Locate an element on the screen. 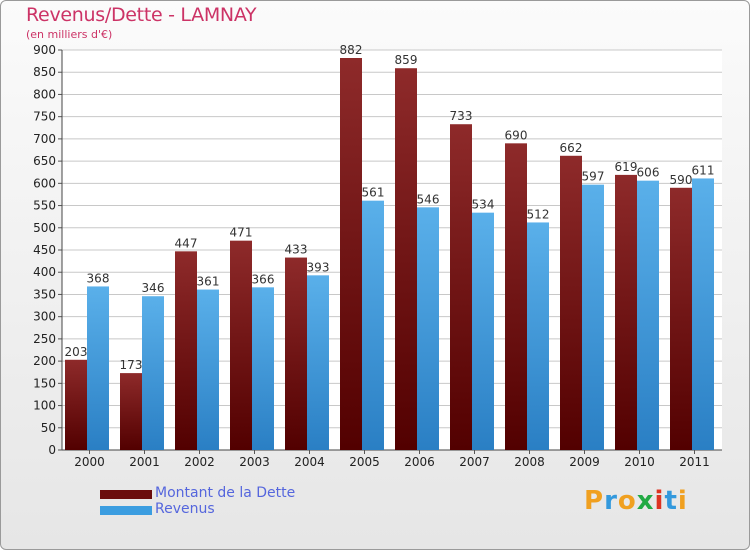 The height and width of the screenshot is (550, 750). y-tick-label: 650 is located at coordinates (44, 161).